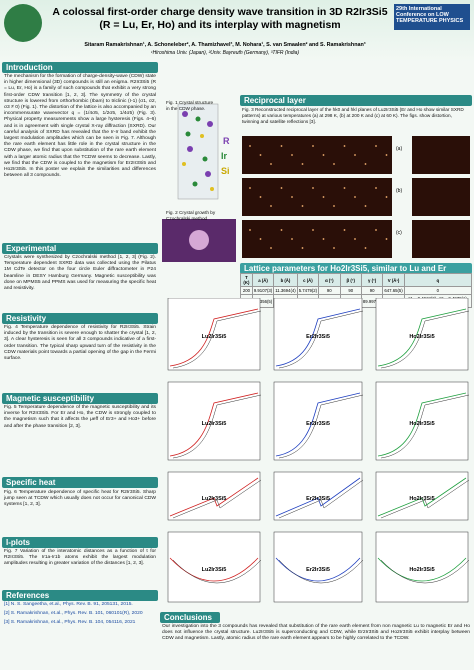  What do you see at coordinates (308, 280) in the screenshot?
I see `header-cell: c (Å)` at bounding box center [308, 280].